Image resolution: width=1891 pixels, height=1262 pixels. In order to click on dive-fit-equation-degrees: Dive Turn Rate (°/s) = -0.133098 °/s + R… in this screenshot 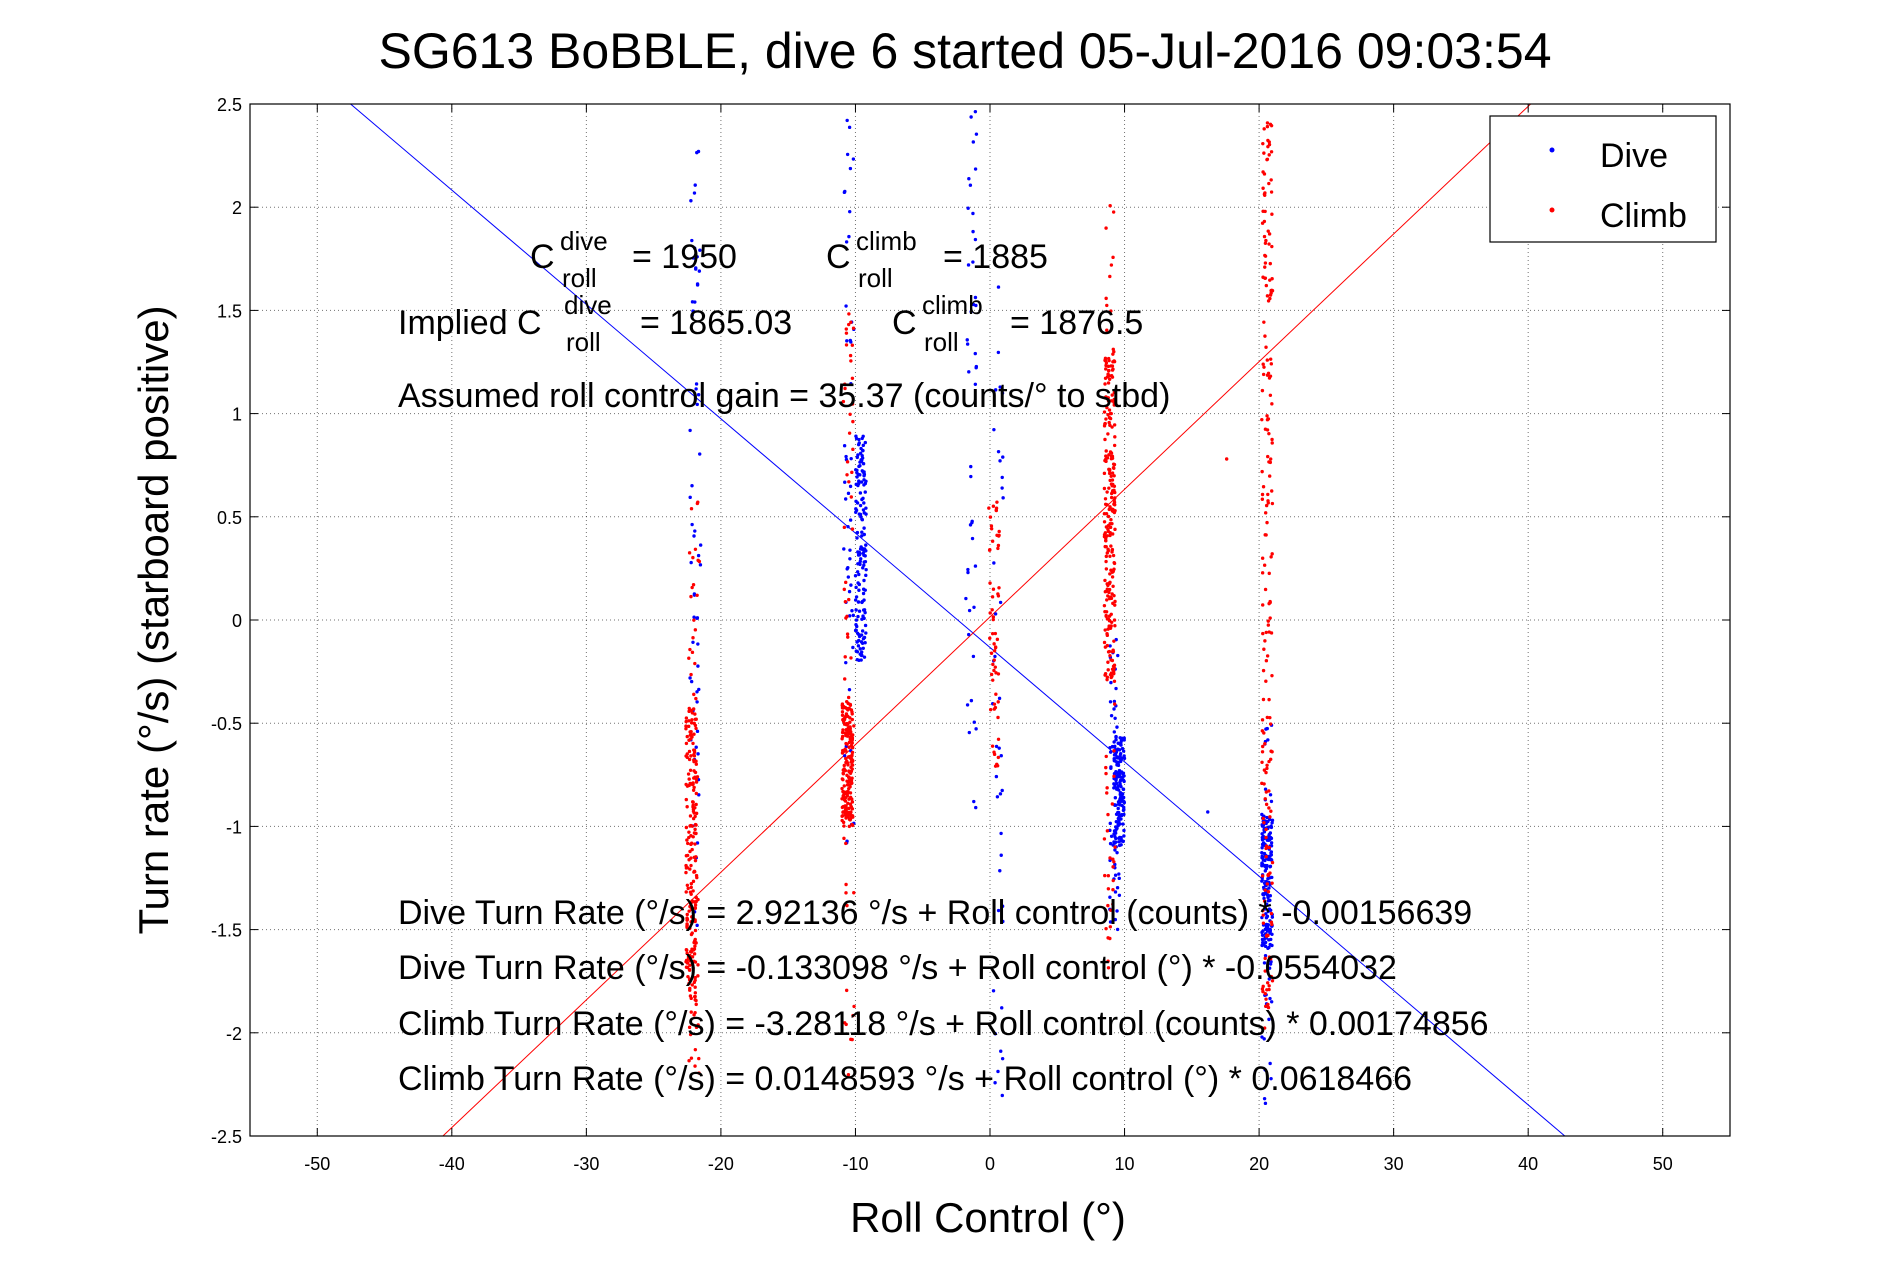, I will do `click(897, 968)`.